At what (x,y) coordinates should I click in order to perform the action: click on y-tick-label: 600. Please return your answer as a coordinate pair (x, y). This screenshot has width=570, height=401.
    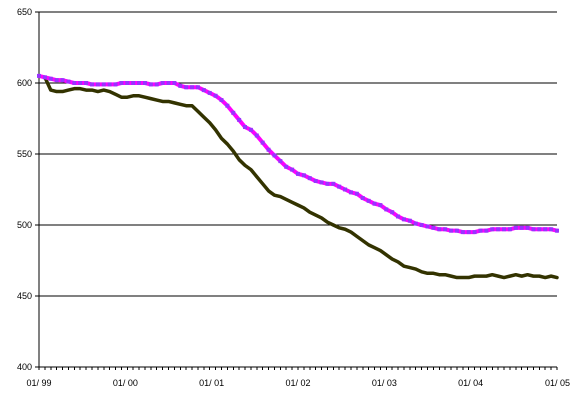
    Looking at the image, I should click on (24, 83).